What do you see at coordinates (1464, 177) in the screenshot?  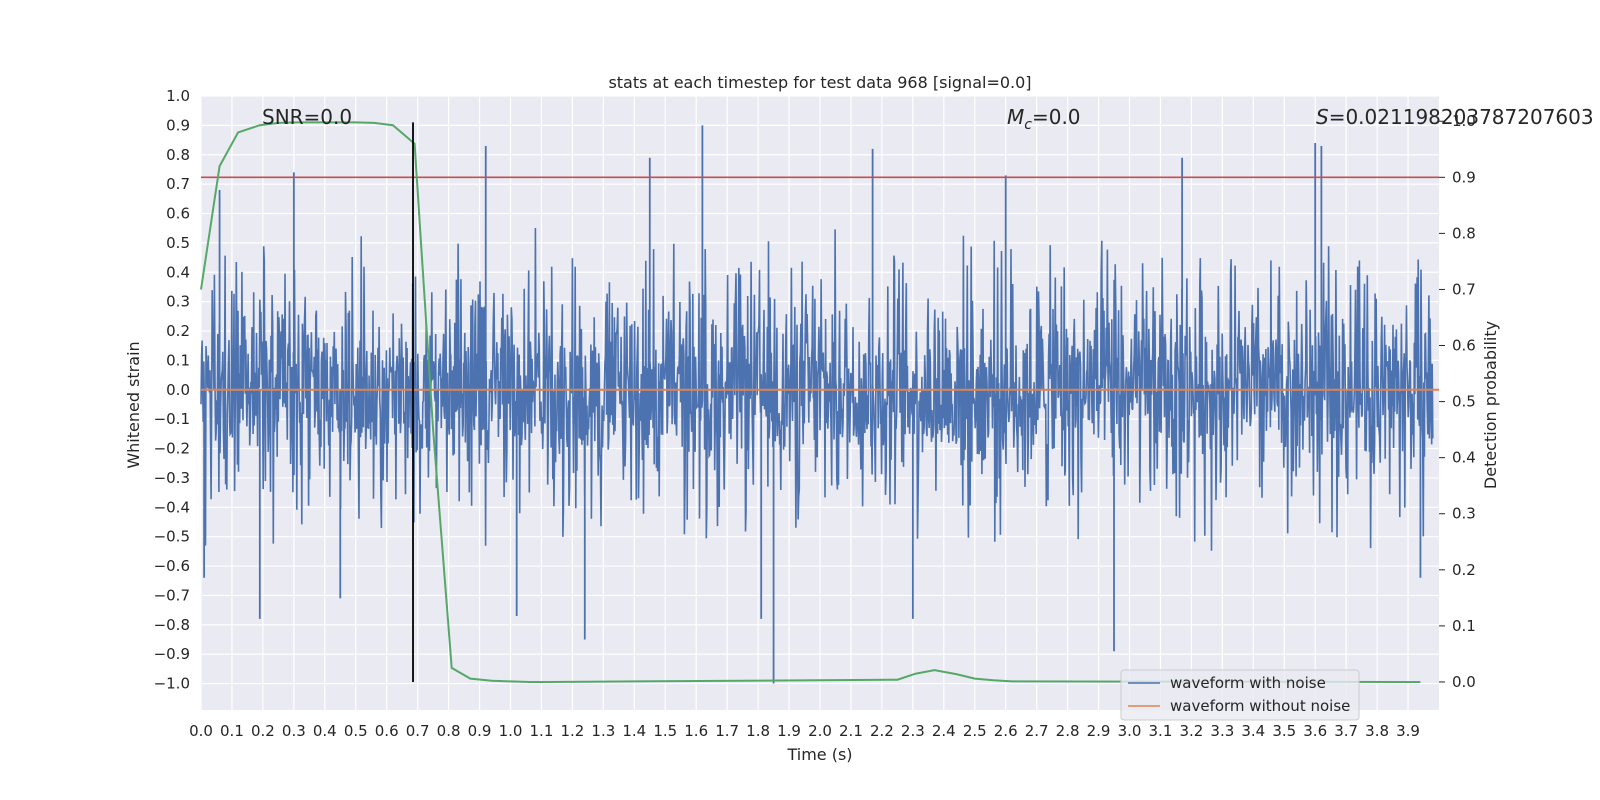 I see `y2-tick-label: 0.9` at bounding box center [1464, 177].